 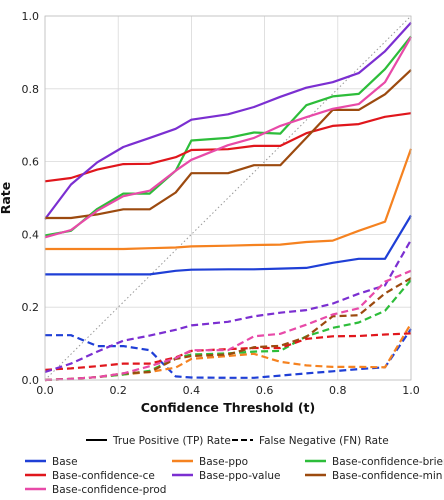 I want to click on x-tick-label: 0.4, so click(x=192, y=390).